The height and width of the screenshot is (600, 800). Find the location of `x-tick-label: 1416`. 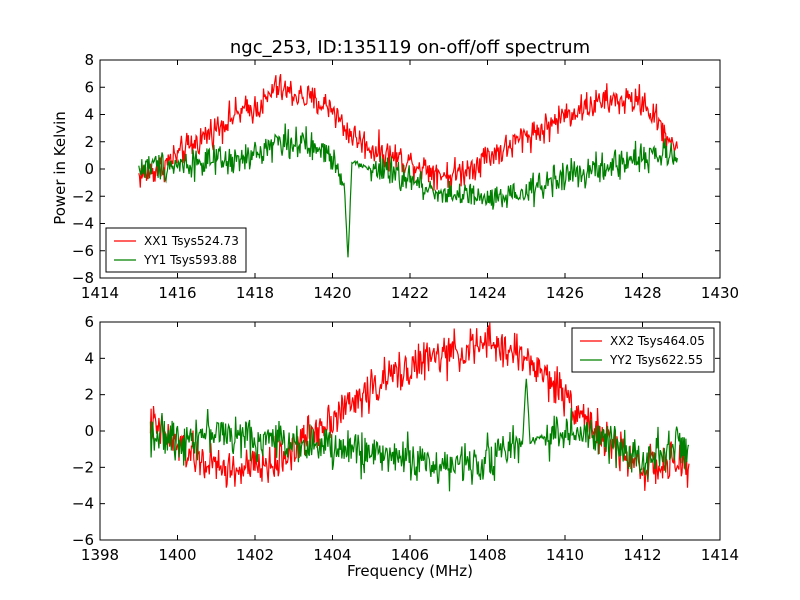

x-tick-label: 1416 is located at coordinates (177, 293).